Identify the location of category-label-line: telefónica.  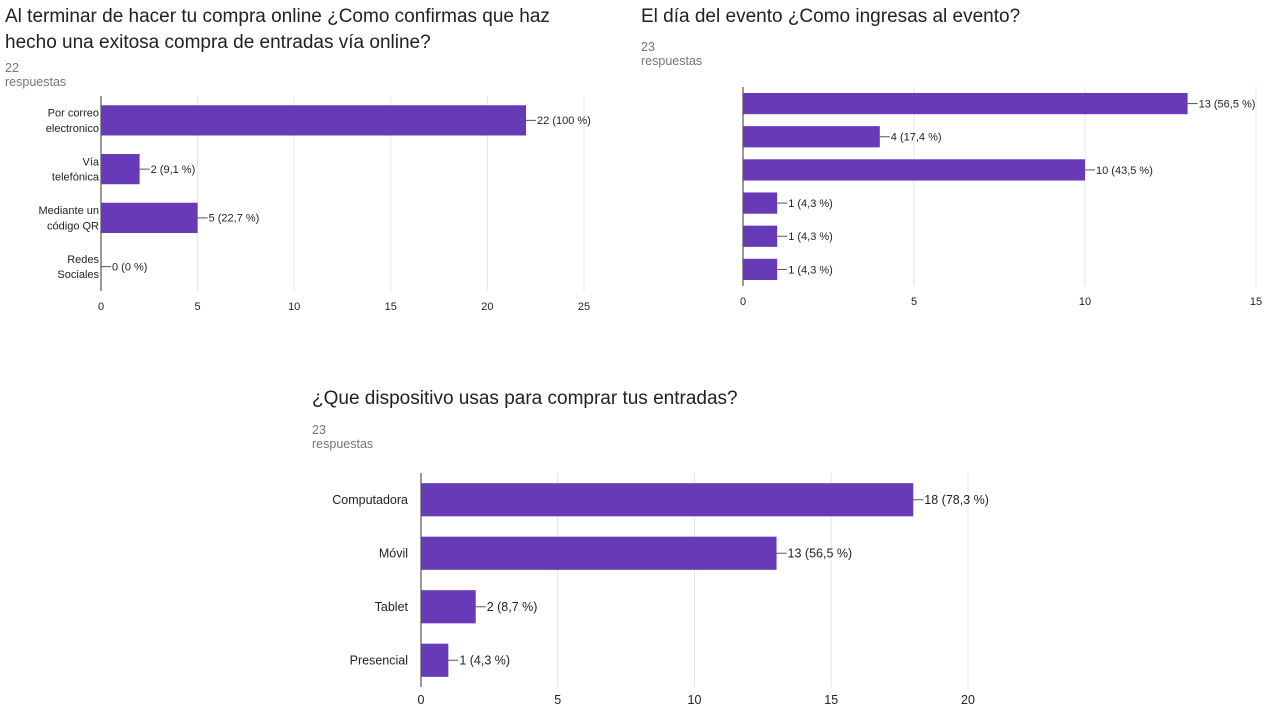
(76, 178).